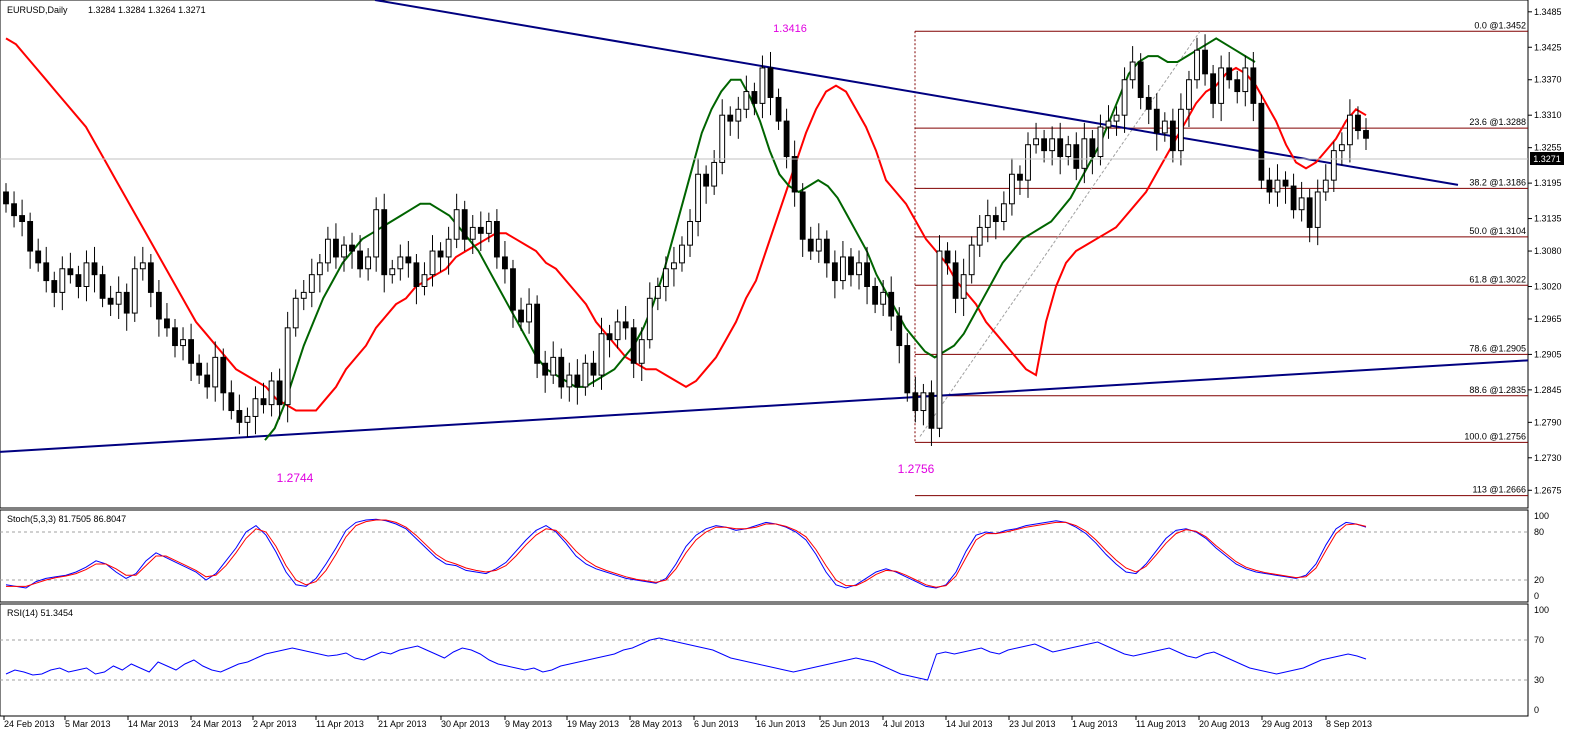  What do you see at coordinates (790, 29) in the screenshot?
I see `peak-annotation: 1.3416` at bounding box center [790, 29].